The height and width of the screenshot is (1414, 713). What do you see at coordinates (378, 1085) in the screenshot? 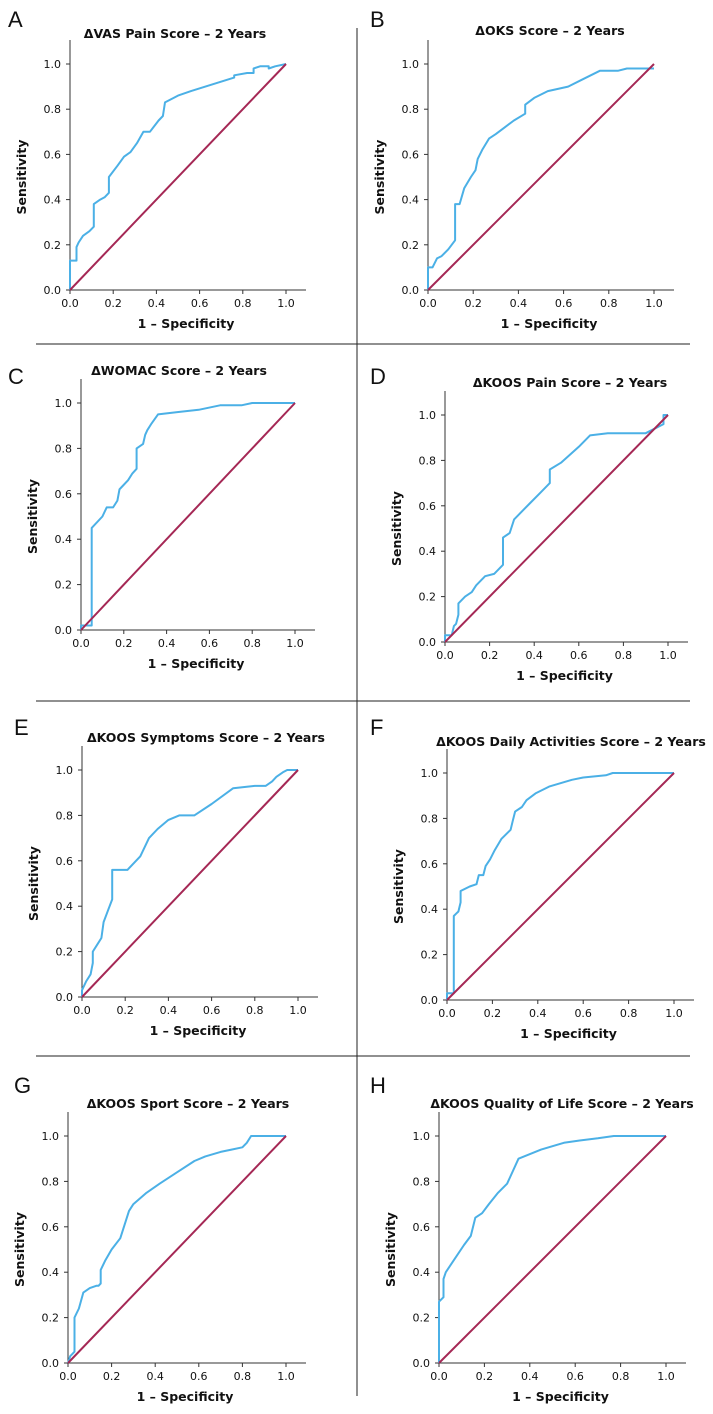
I see `panel-letter: H` at bounding box center [378, 1085].